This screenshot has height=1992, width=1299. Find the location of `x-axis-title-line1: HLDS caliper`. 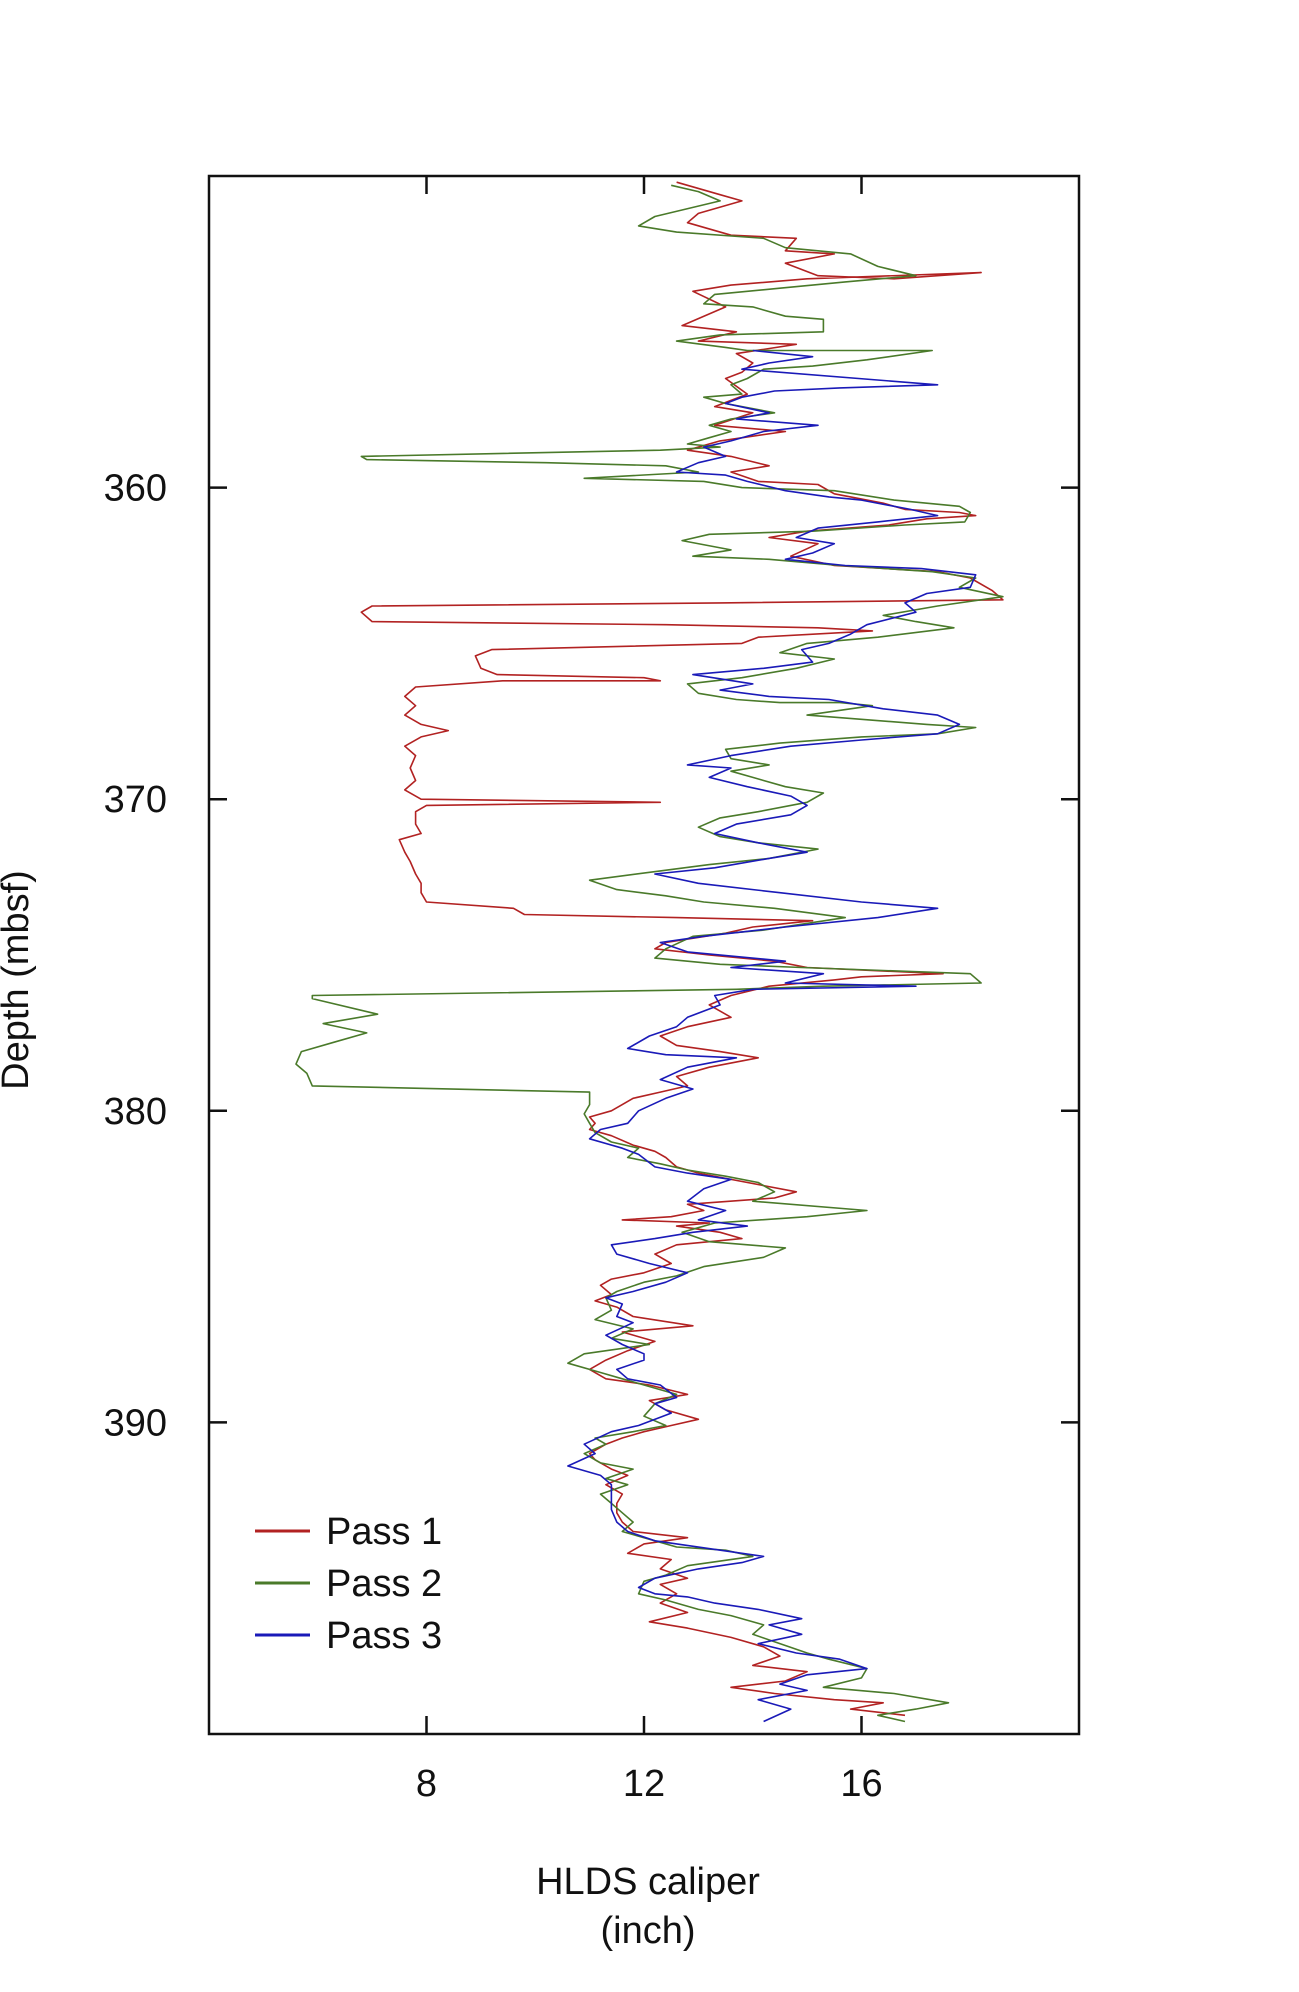

x-axis-title-line1: HLDS caliper is located at coordinates (648, 1882).